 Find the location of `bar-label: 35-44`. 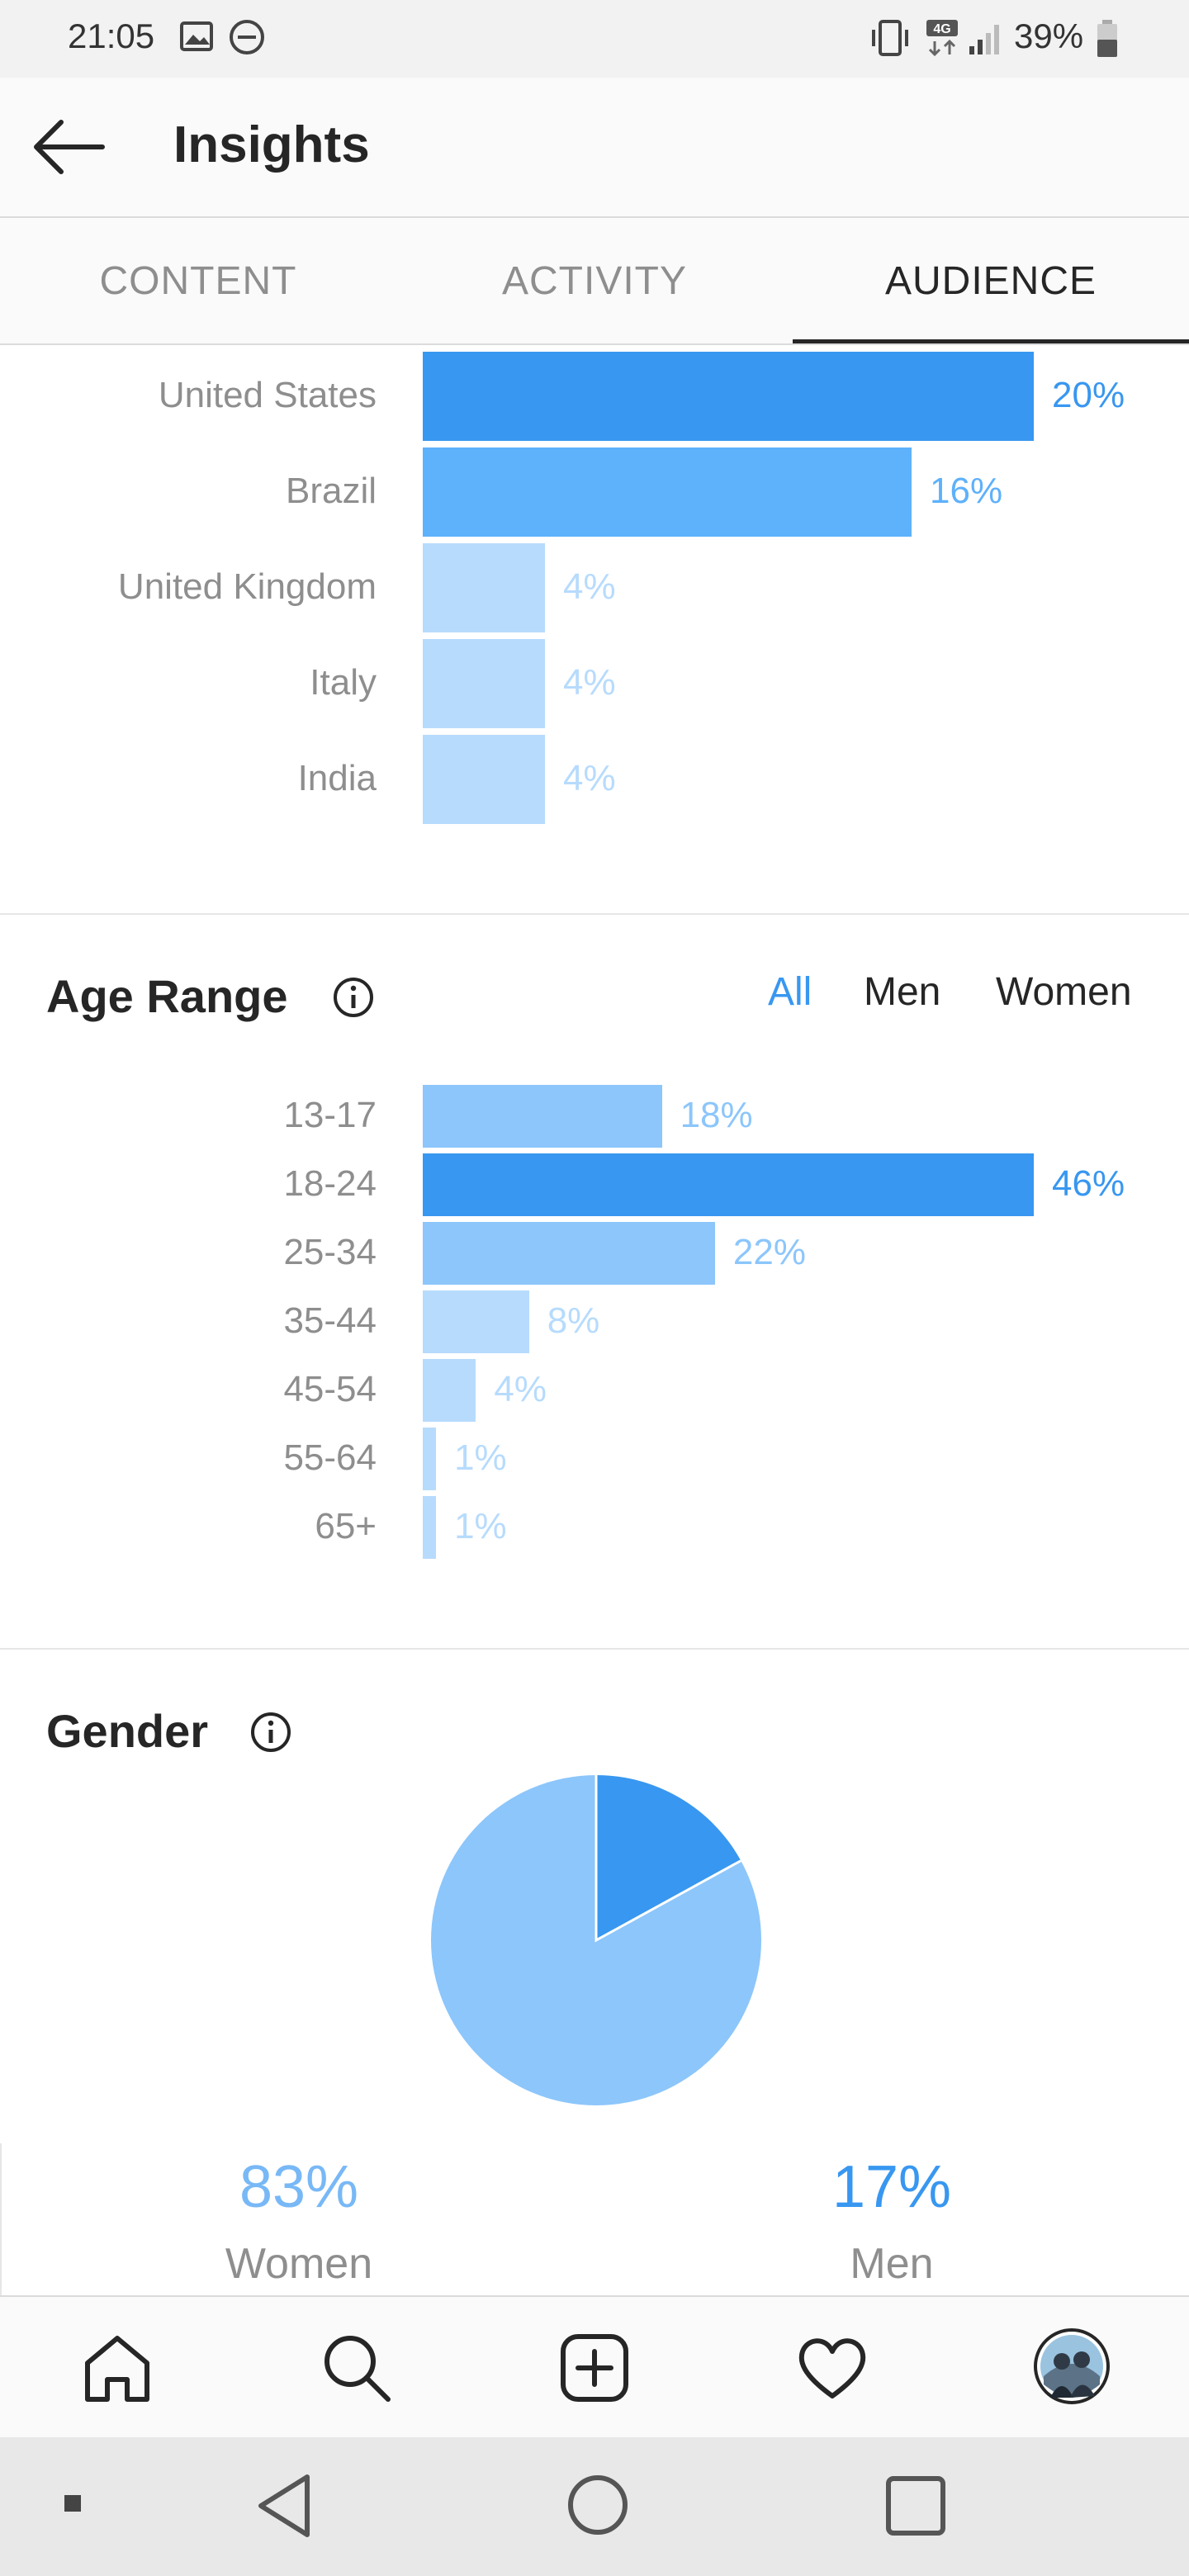

bar-label: 35-44 is located at coordinates (330, 1320).